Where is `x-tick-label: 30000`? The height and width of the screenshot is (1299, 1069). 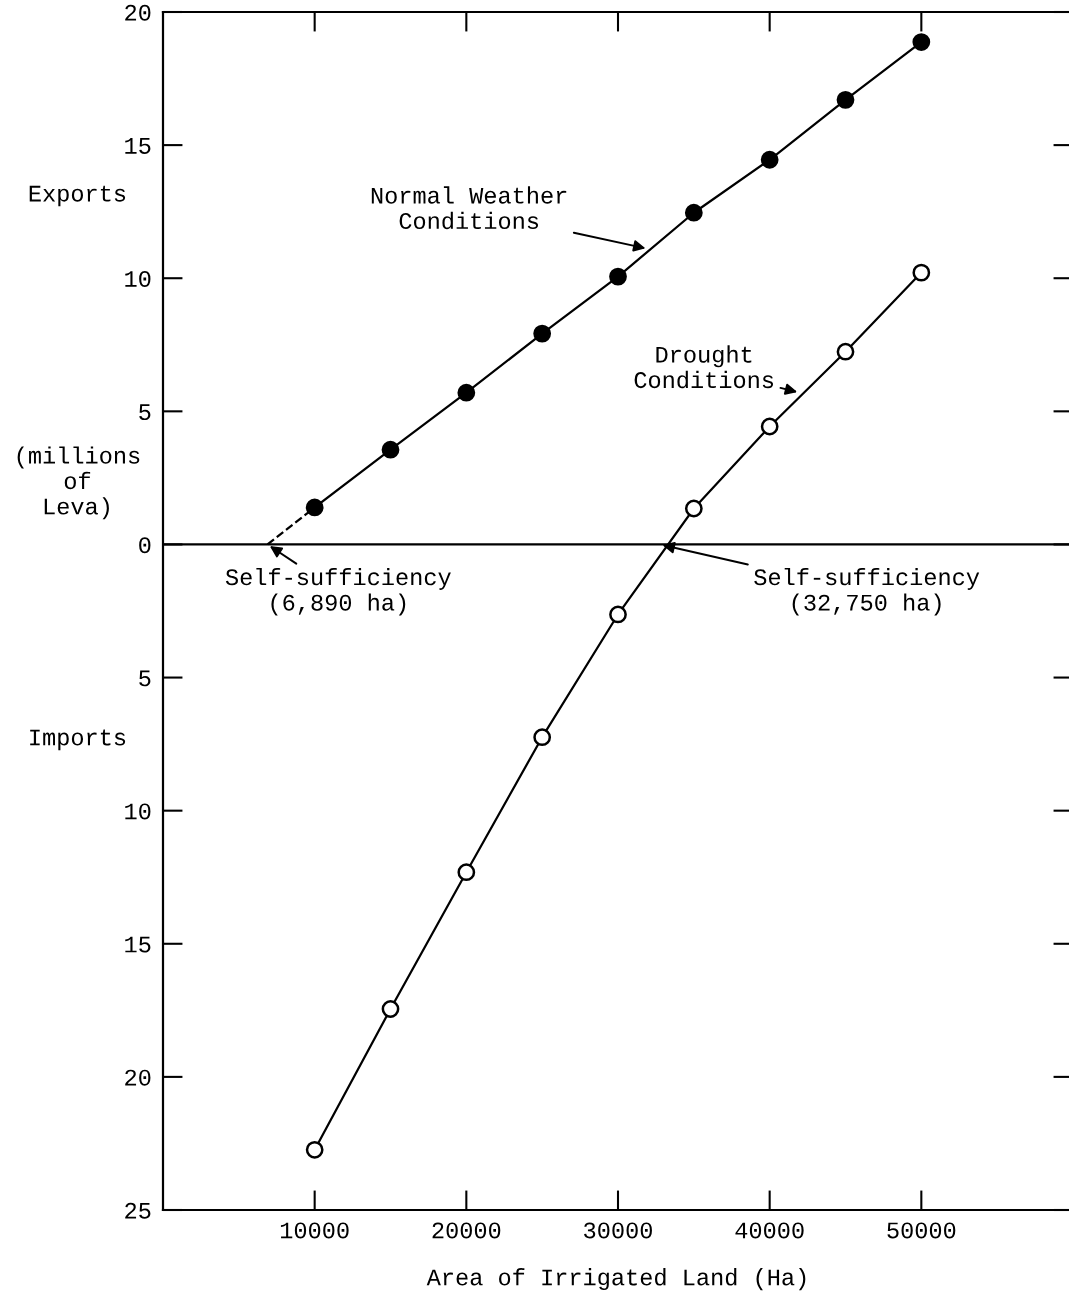 x-tick-label: 30000 is located at coordinates (618, 1230).